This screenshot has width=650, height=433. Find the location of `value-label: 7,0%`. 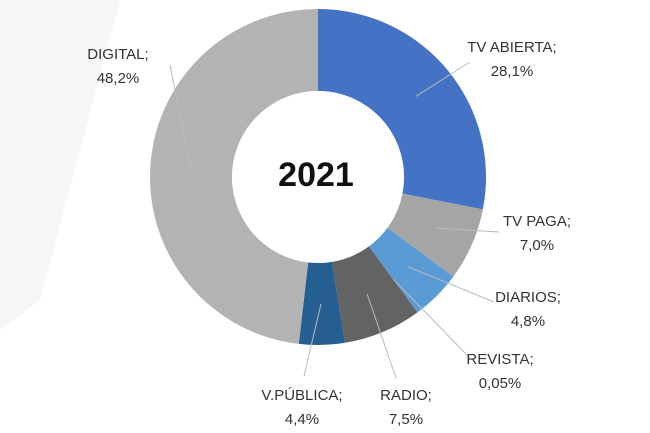

value-label: 7,0% is located at coordinates (537, 245).